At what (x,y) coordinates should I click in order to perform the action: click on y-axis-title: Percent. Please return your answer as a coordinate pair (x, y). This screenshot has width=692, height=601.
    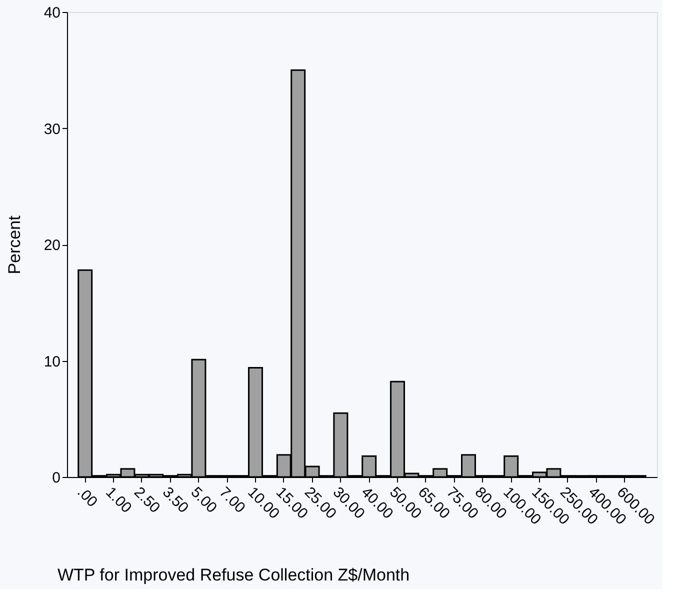
    Looking at the image, I should click on (14, 244).